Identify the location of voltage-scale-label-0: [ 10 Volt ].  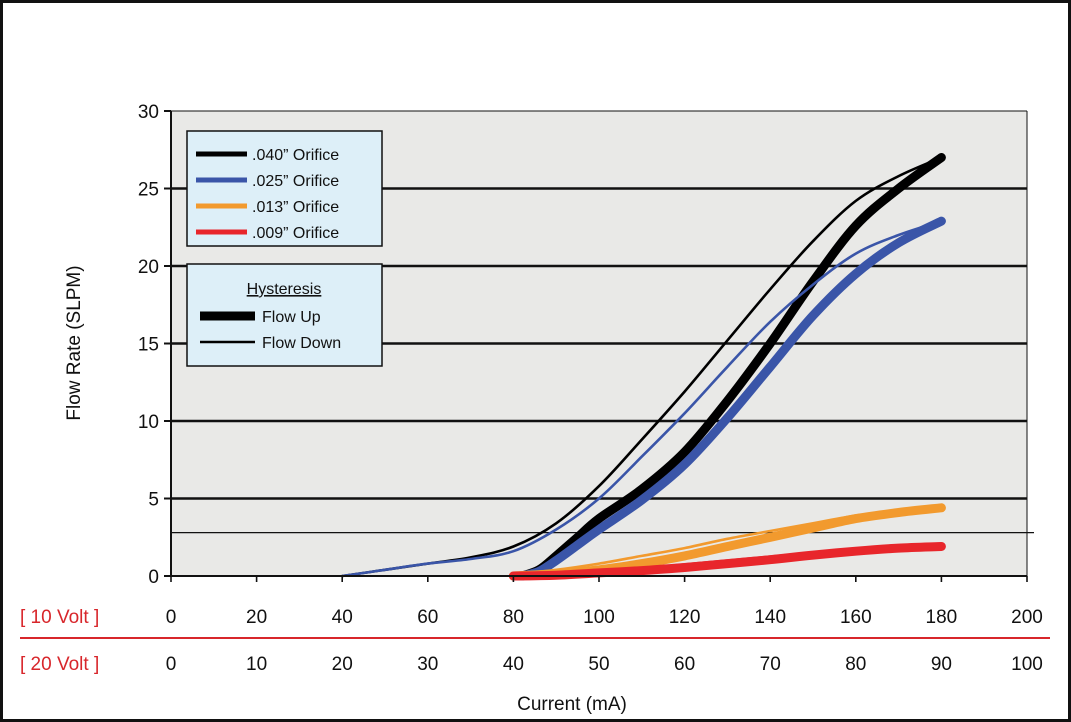
(59, 617).